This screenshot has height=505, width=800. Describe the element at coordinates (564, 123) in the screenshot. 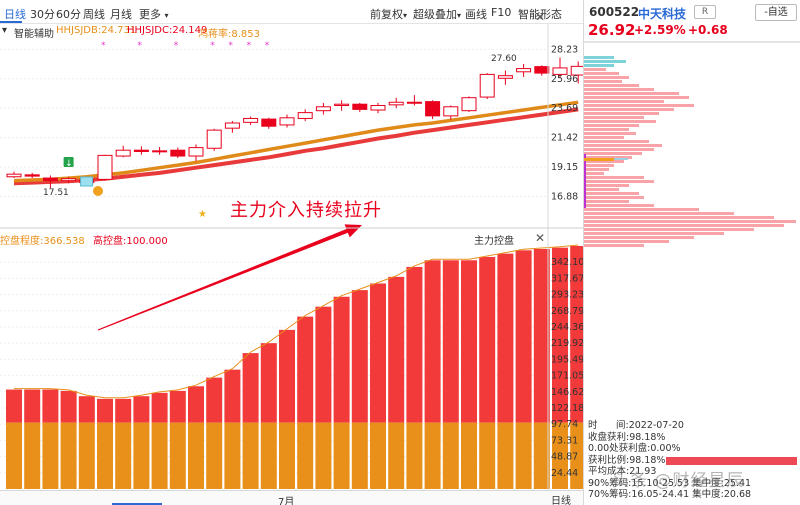

I see `price-axis: 28.23 25.96 23.69 21.42 19.15 16.88` at that location.